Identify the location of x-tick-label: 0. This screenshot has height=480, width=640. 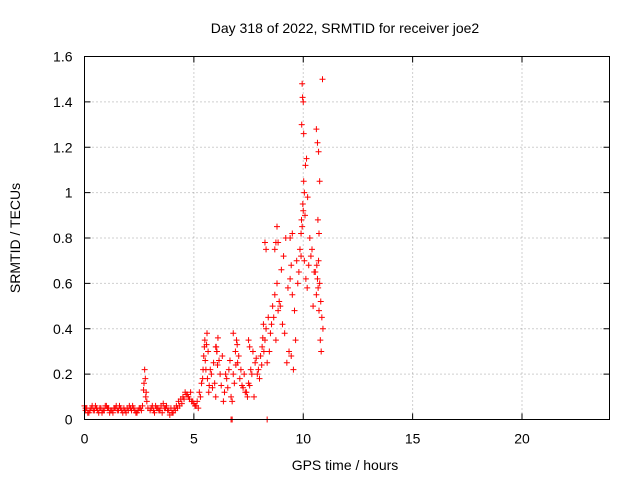
(85, 439).